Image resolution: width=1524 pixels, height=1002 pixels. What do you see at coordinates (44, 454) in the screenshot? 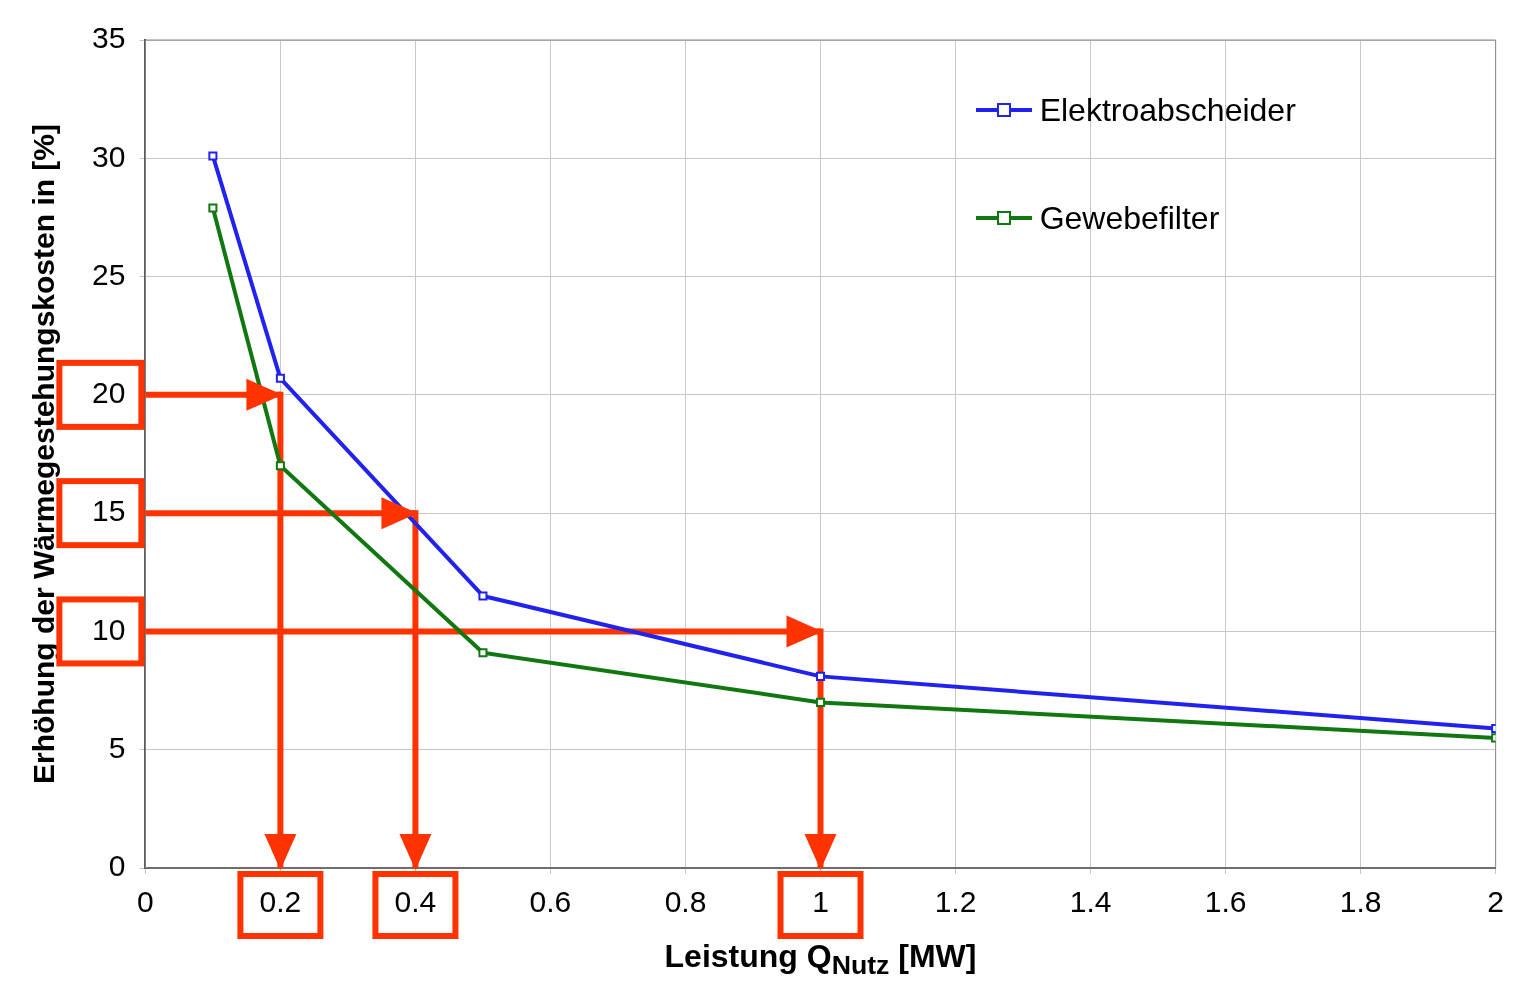
I see `y-axis-title: Erhöhung der Wärmegestehungskosten in [%]` at bounding box center [44, 454].